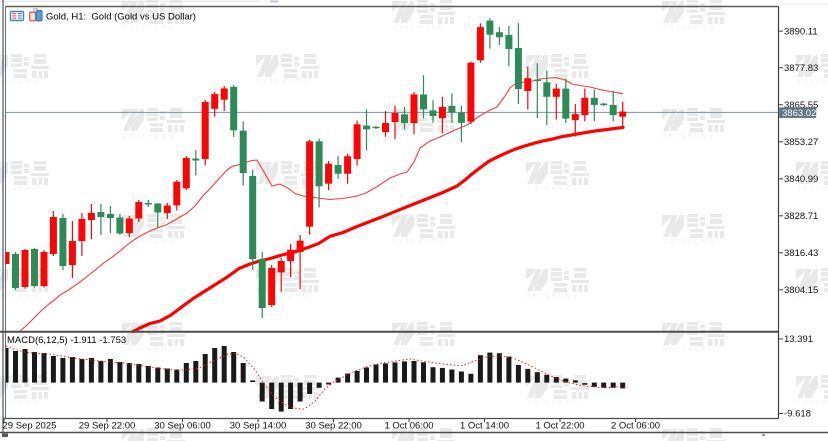  Describe the element at coordinates (799, 113) in the screenshot. I see `svg-text: 3863.02` at that location.